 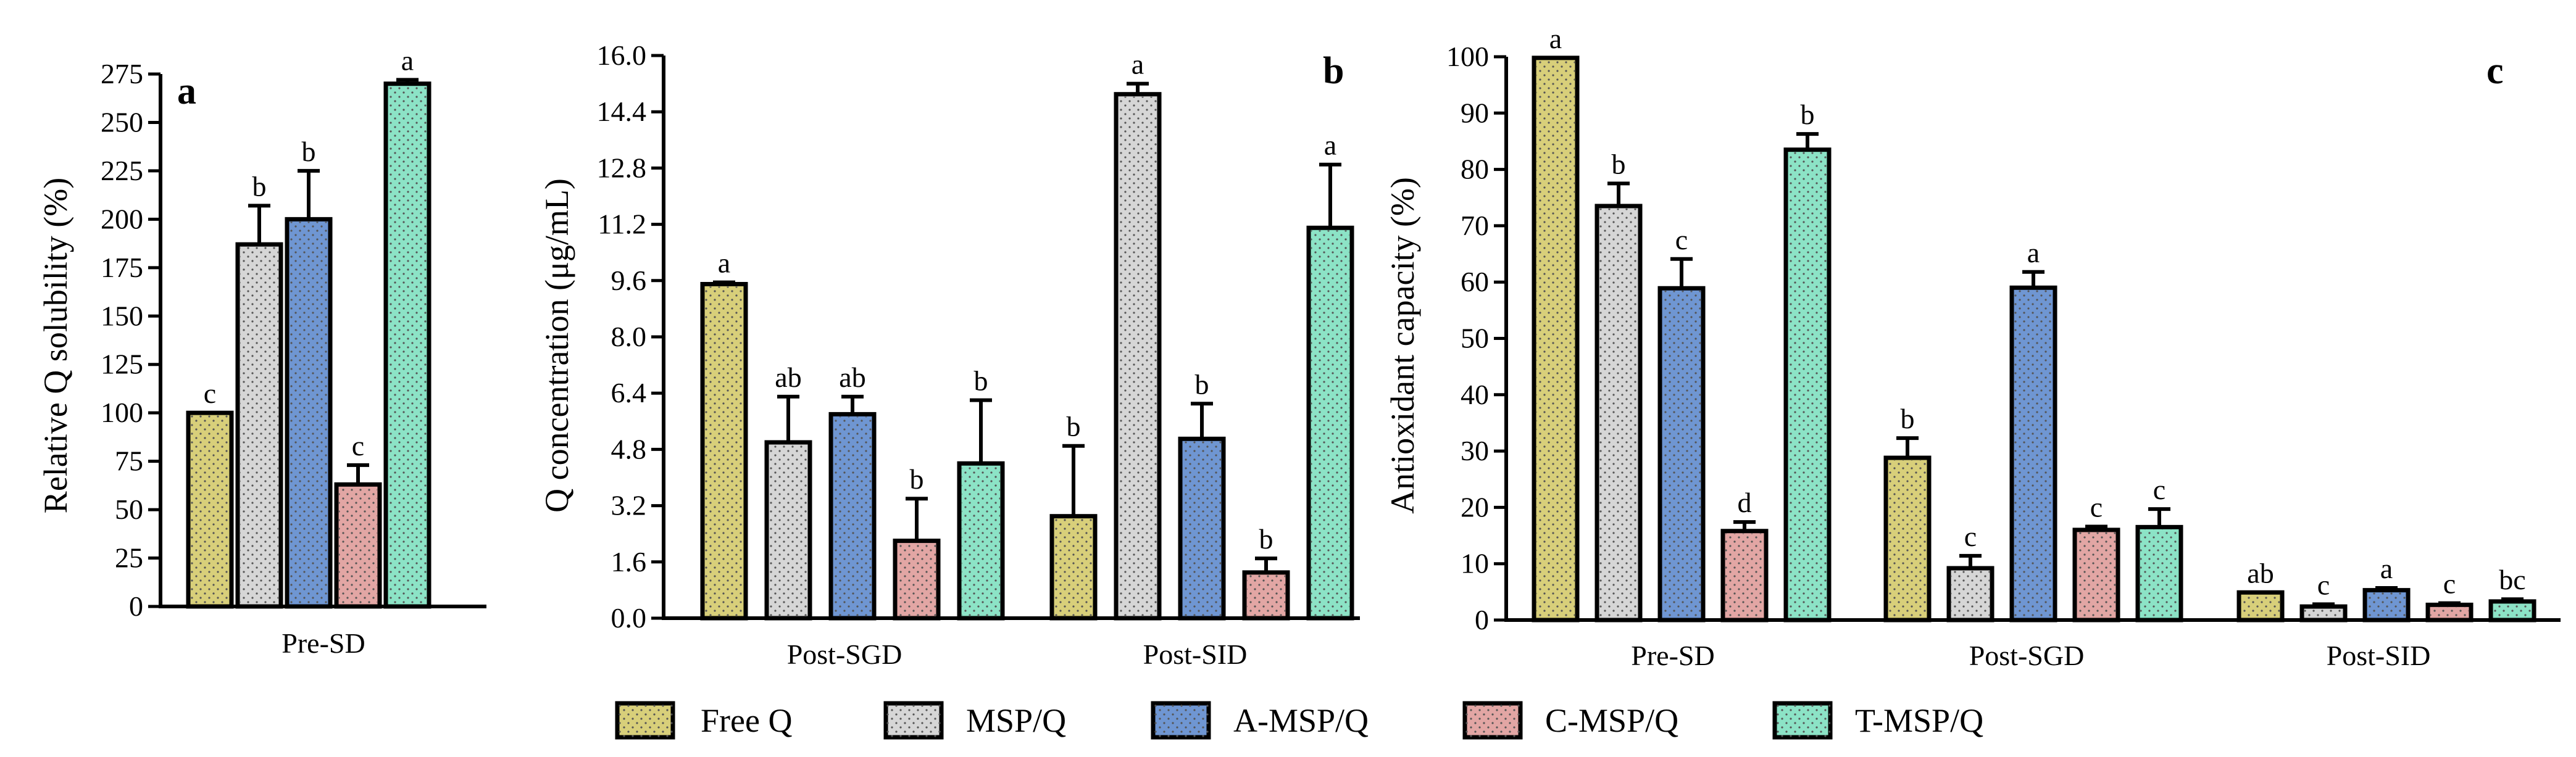 I want to click on y-tick-label: 150, so click(x=122, y=315).